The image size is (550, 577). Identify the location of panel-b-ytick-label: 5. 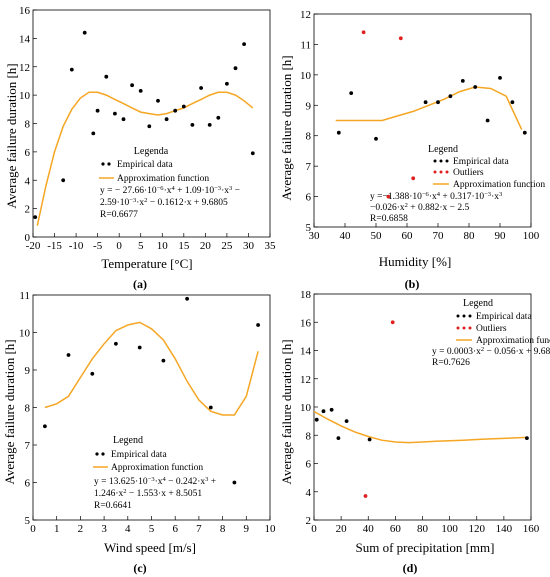
(309, 228).